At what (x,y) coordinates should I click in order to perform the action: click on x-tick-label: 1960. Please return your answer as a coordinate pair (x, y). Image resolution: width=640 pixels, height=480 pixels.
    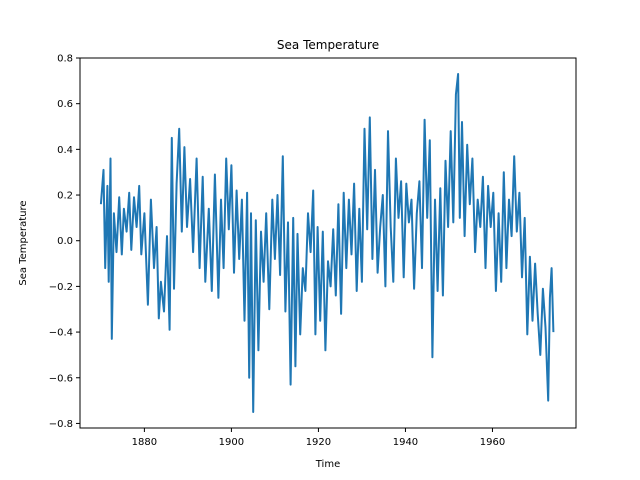
    Looking at the image, I should click on (492, 442).